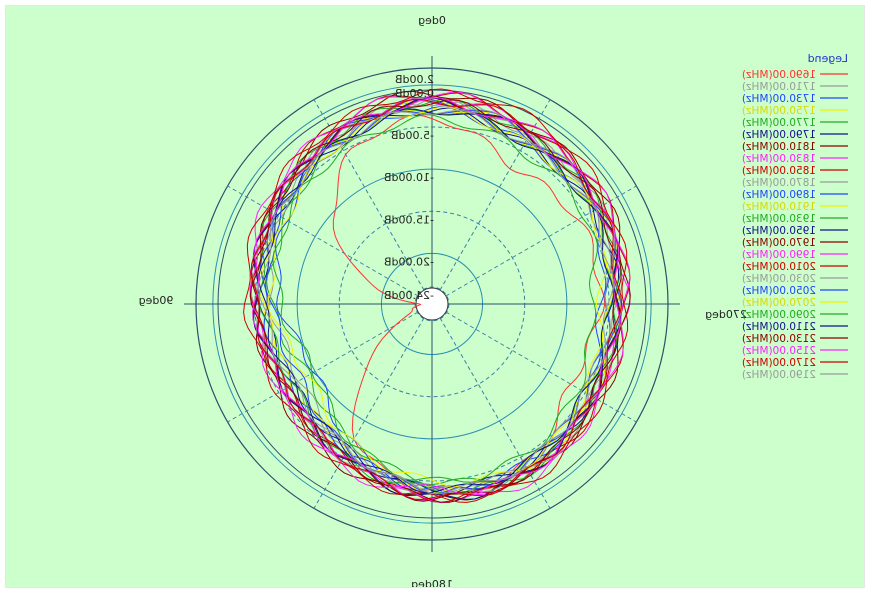 The height and width of the screenshot is (593, 870). I want to click on legend-entry-label: 2090.00(MHz), so click(779, 315).